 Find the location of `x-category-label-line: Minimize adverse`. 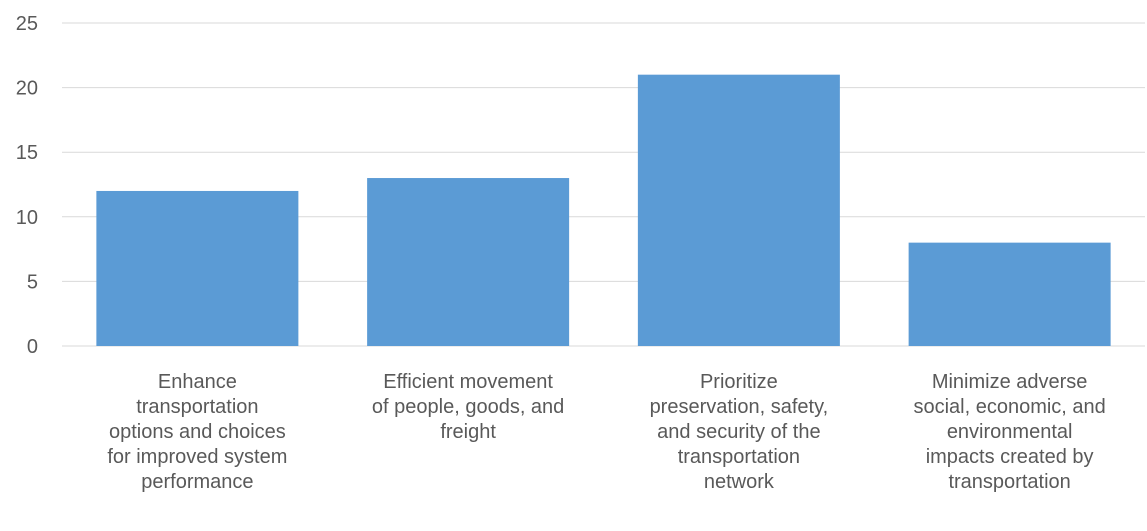

x-category-label-line: Minimize adverse is located at coordinates (1009, 382).